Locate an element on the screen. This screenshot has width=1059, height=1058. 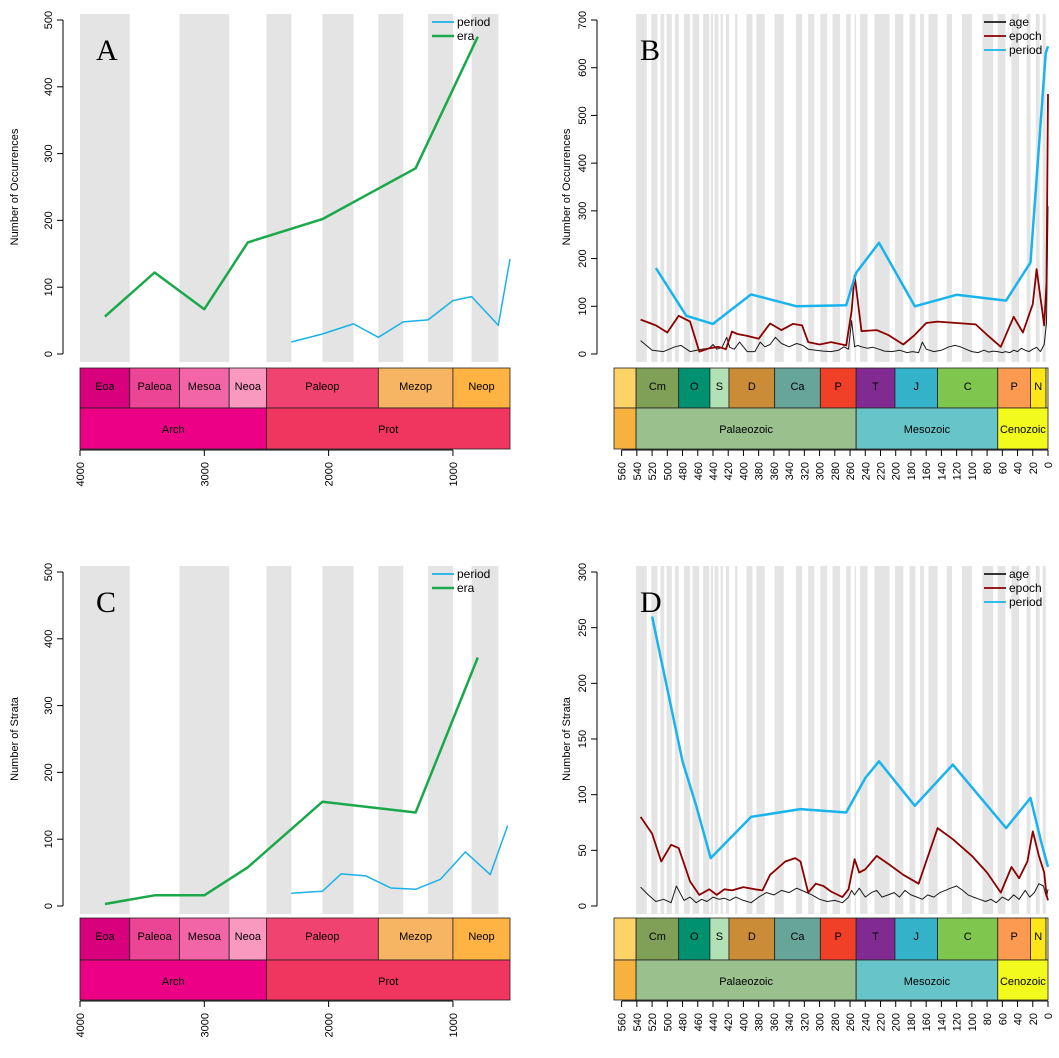
y-axis-title: Number of Occurrences is located at coordinates (15, 186).